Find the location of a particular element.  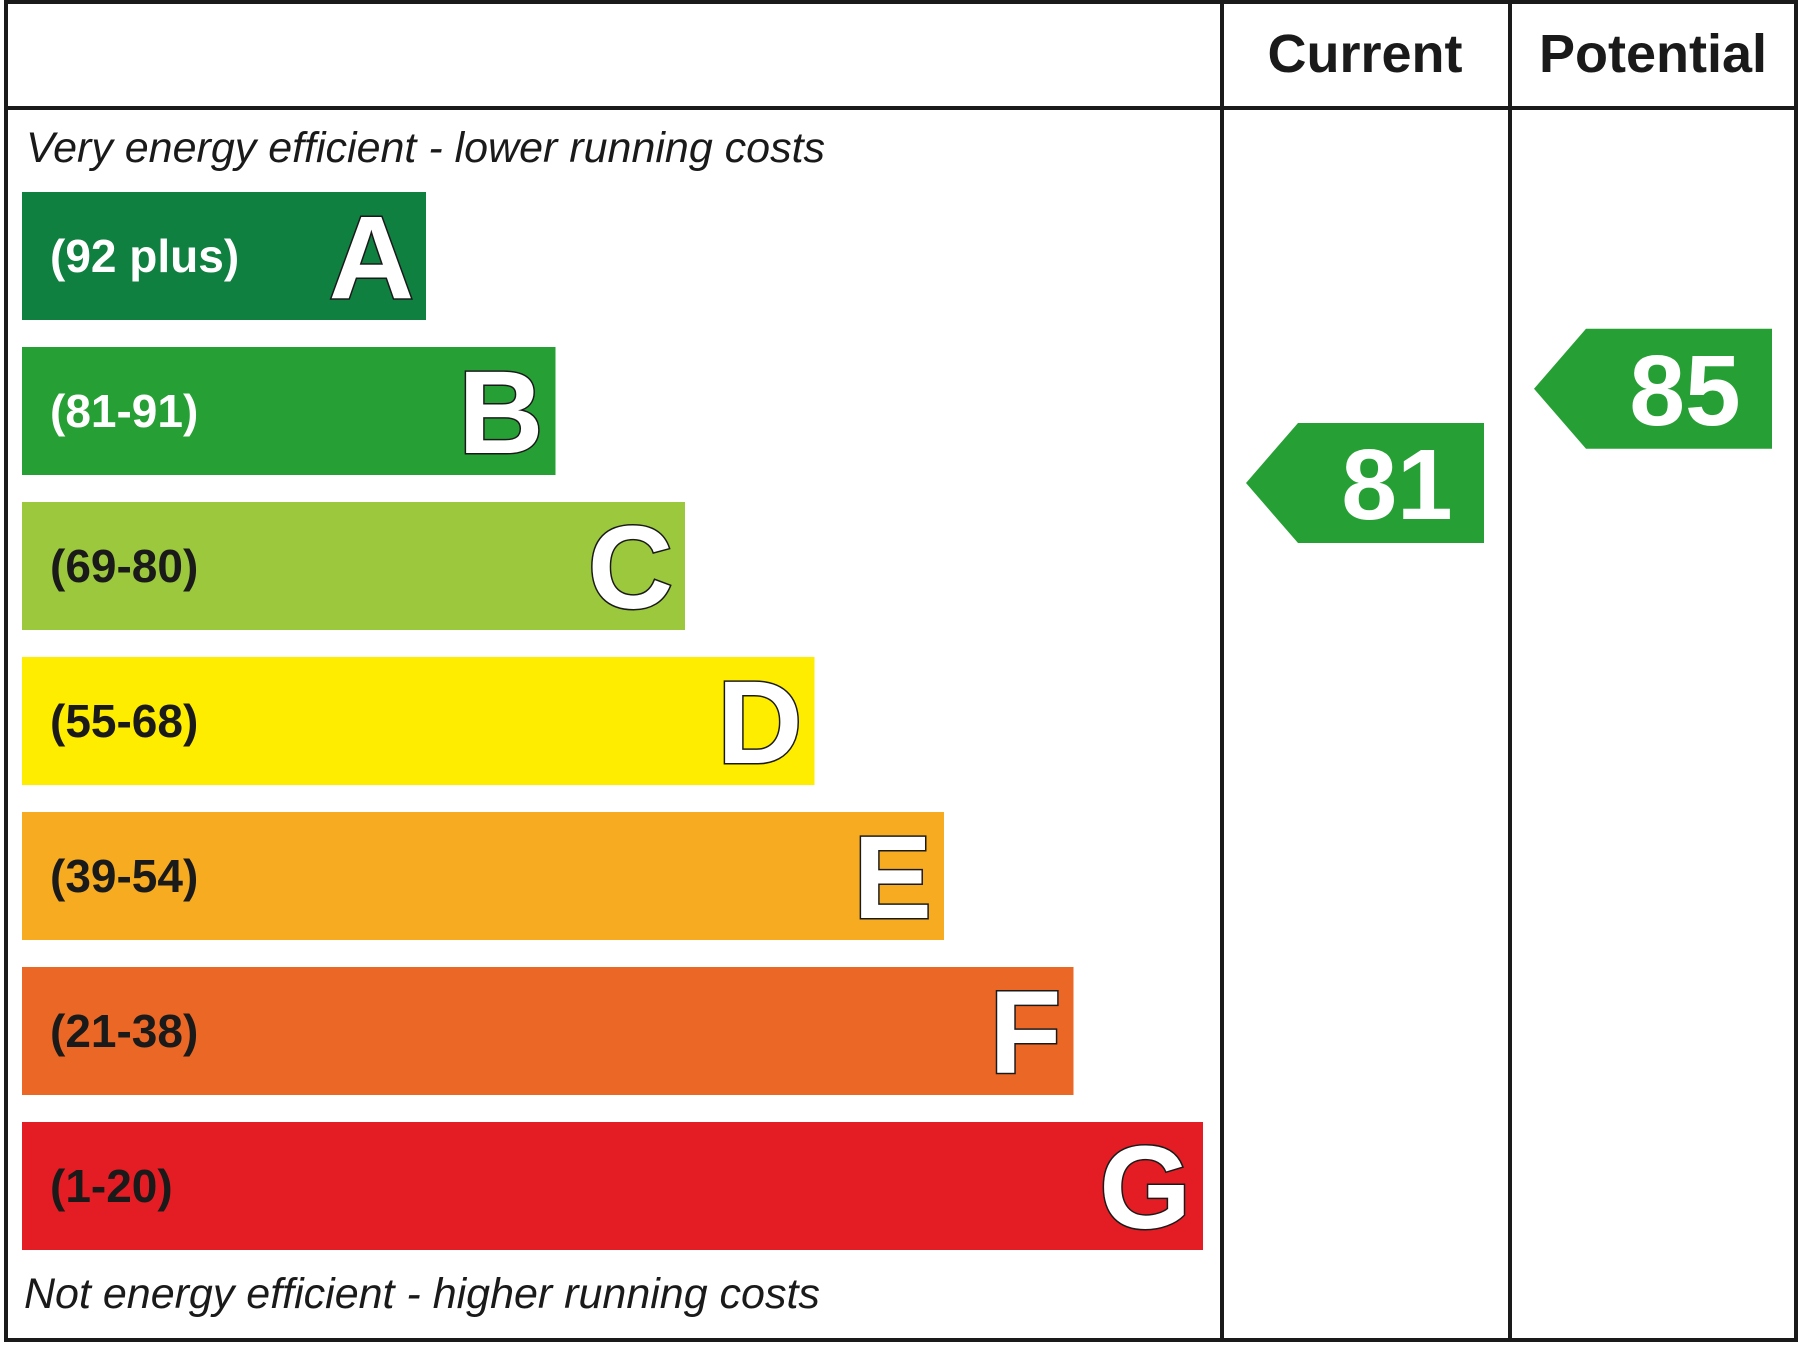

band-f: (21-38) F is located at coordinates (548, 1033).